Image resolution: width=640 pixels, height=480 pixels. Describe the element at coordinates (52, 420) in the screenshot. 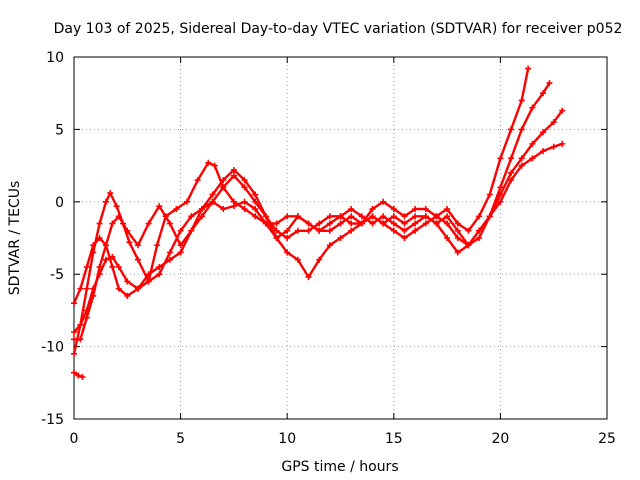

I see `y-tick-label: -15` at that location.